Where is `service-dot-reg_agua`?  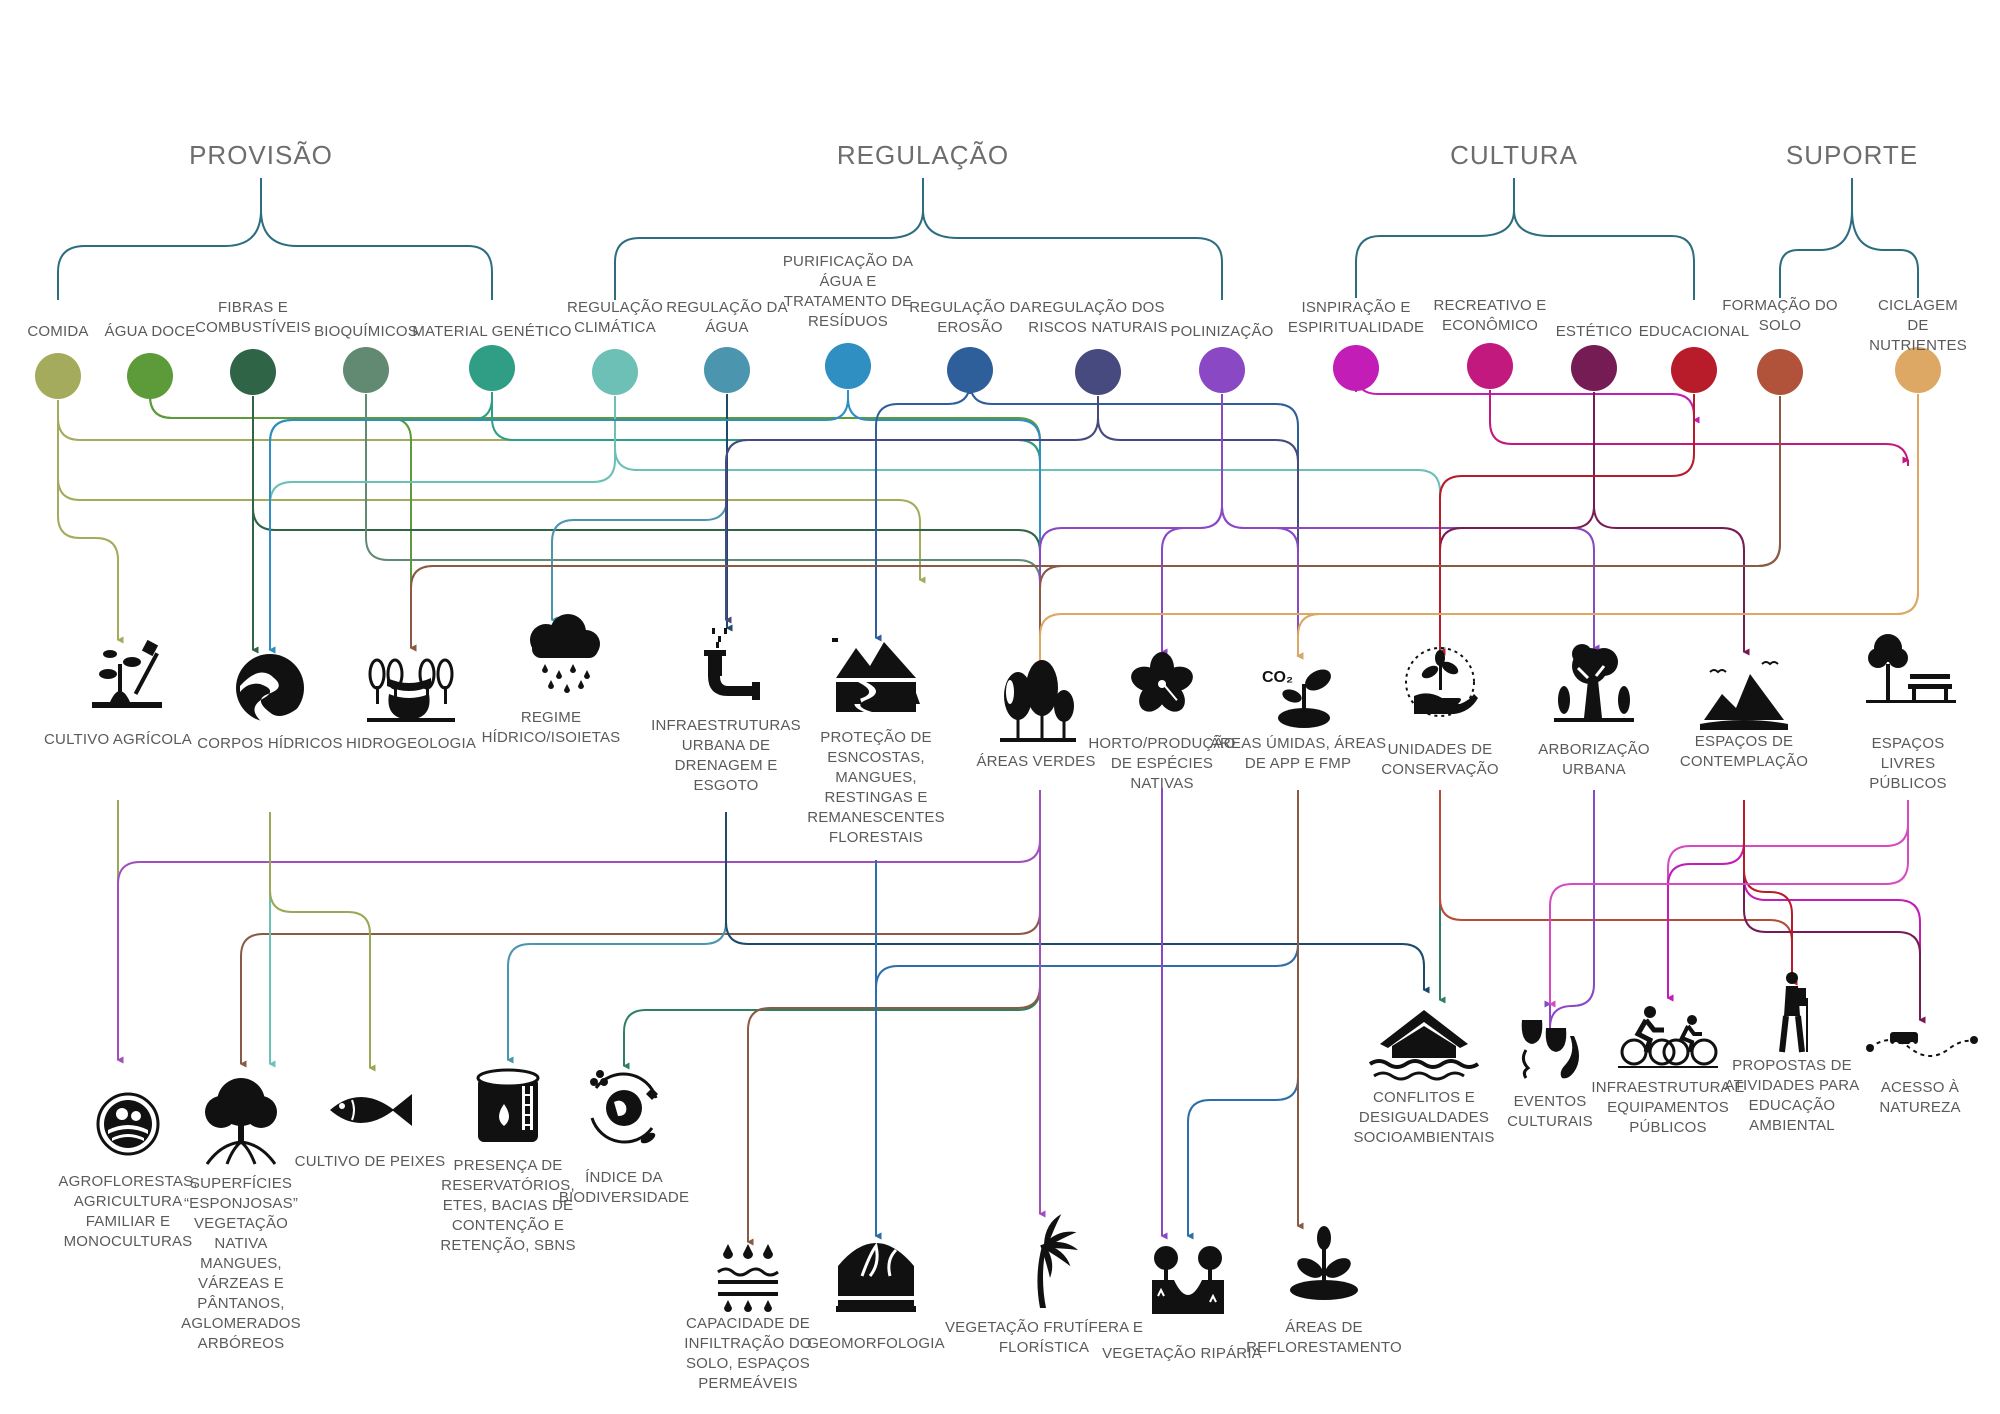 service-dot-reg_agua is located at coordinates (727, 370).